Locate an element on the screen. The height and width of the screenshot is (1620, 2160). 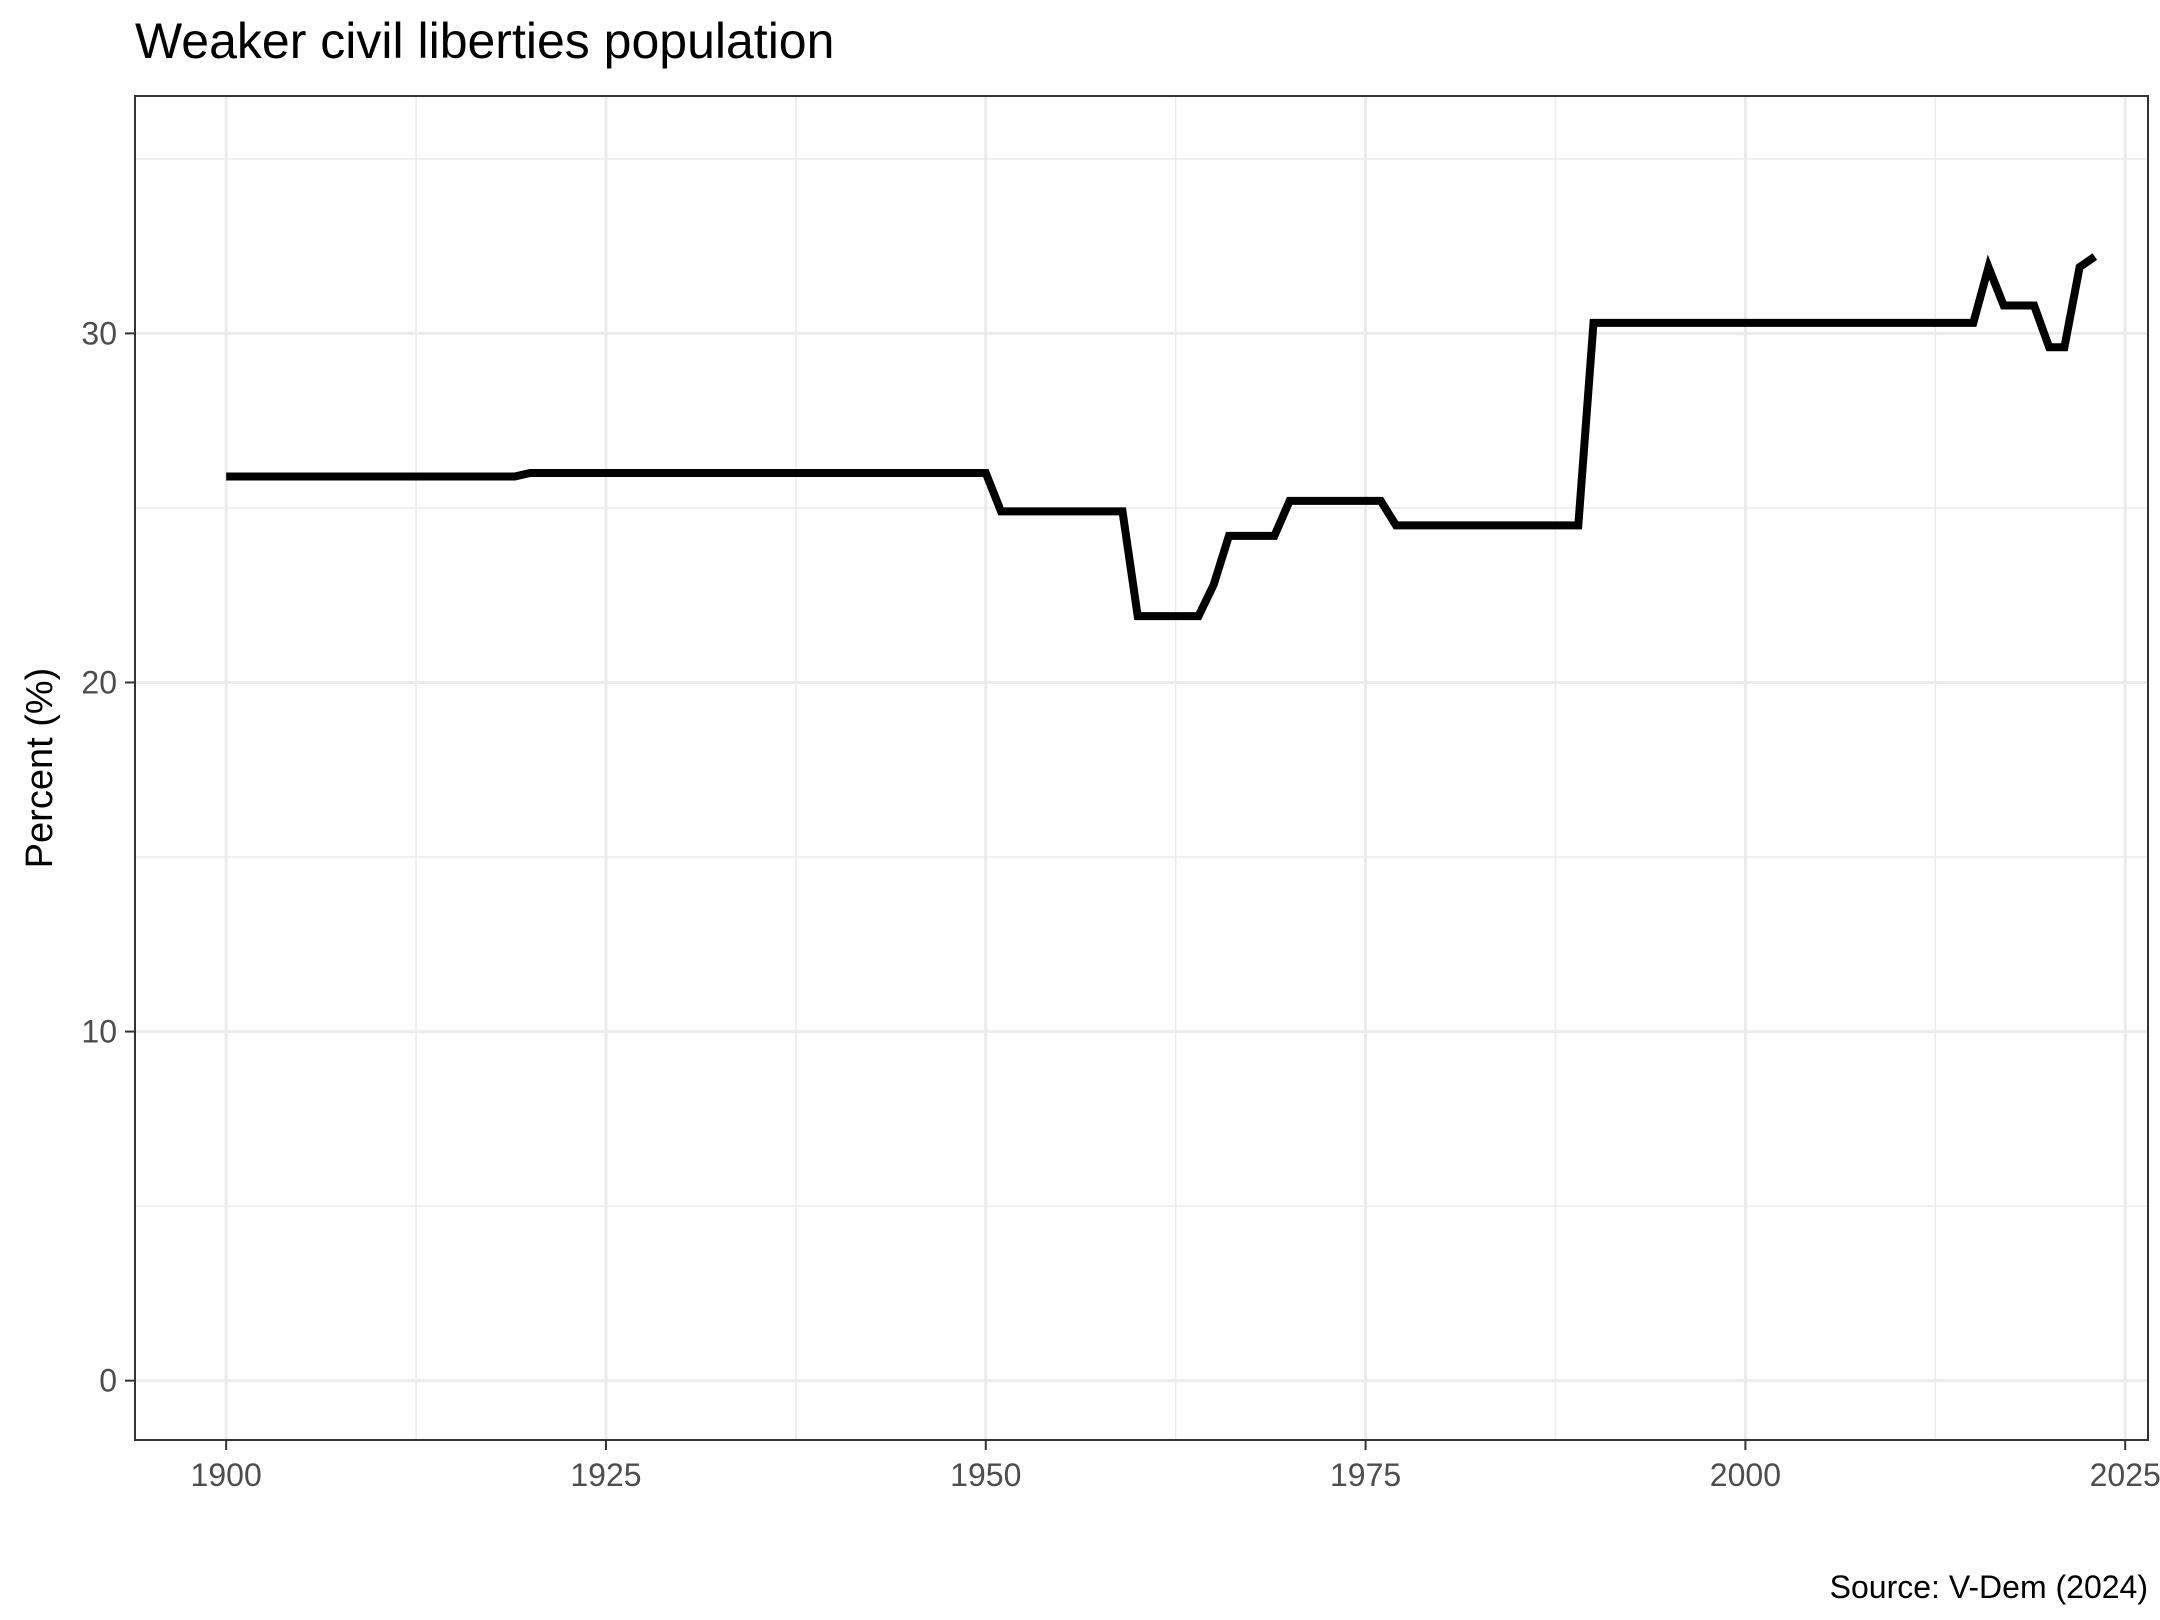
x-tick-label: 1975 is located at coordinates (1365, 1475).